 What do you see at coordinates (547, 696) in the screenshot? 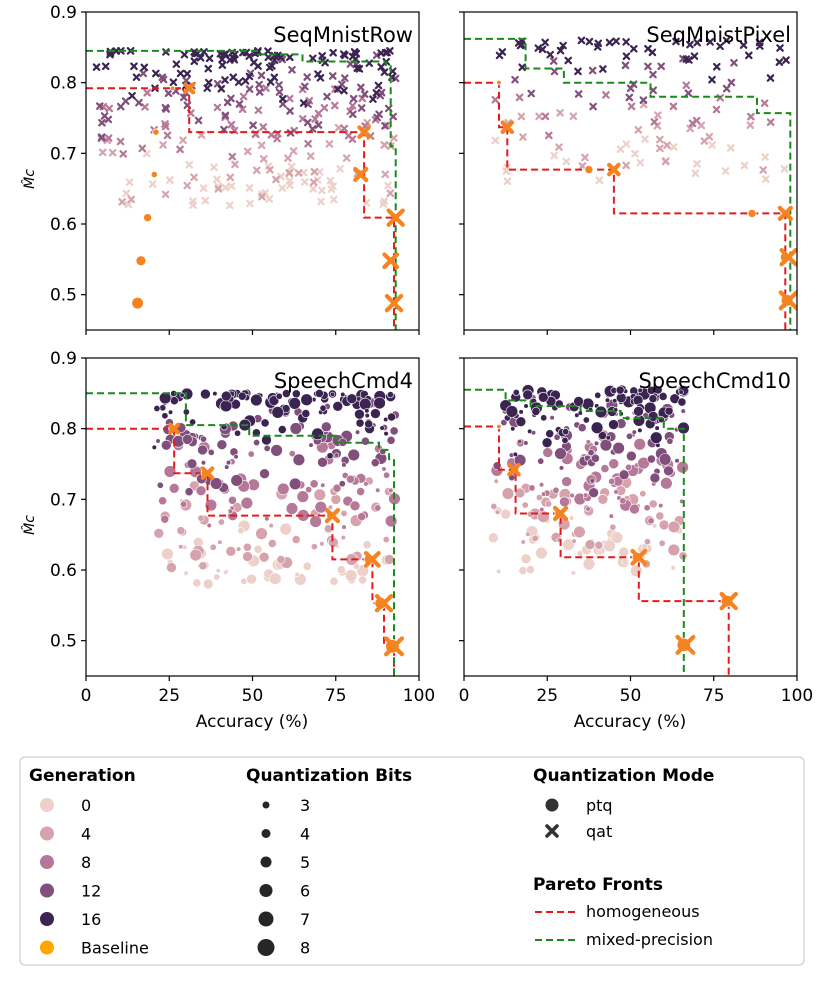
I see `x-tick-label: 25` at bounding box center [547, 696].